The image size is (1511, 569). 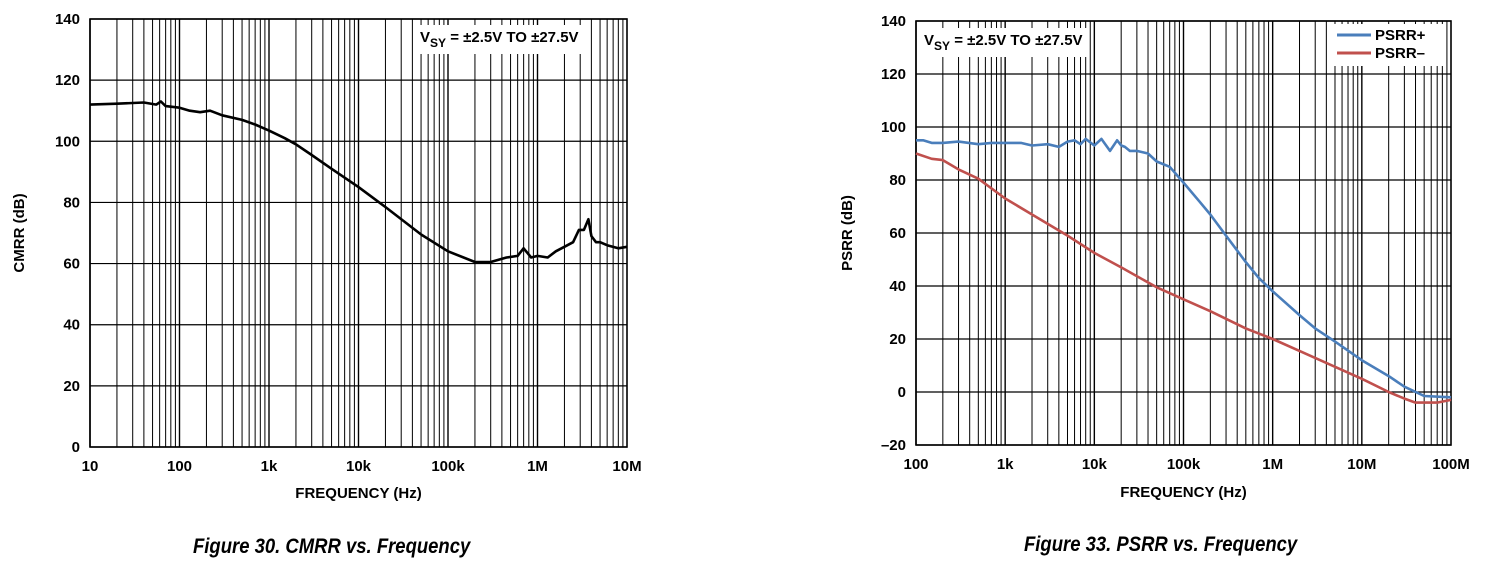 I want to click on y-axis-title: PSRR (dB), so click(x=847, y=233).